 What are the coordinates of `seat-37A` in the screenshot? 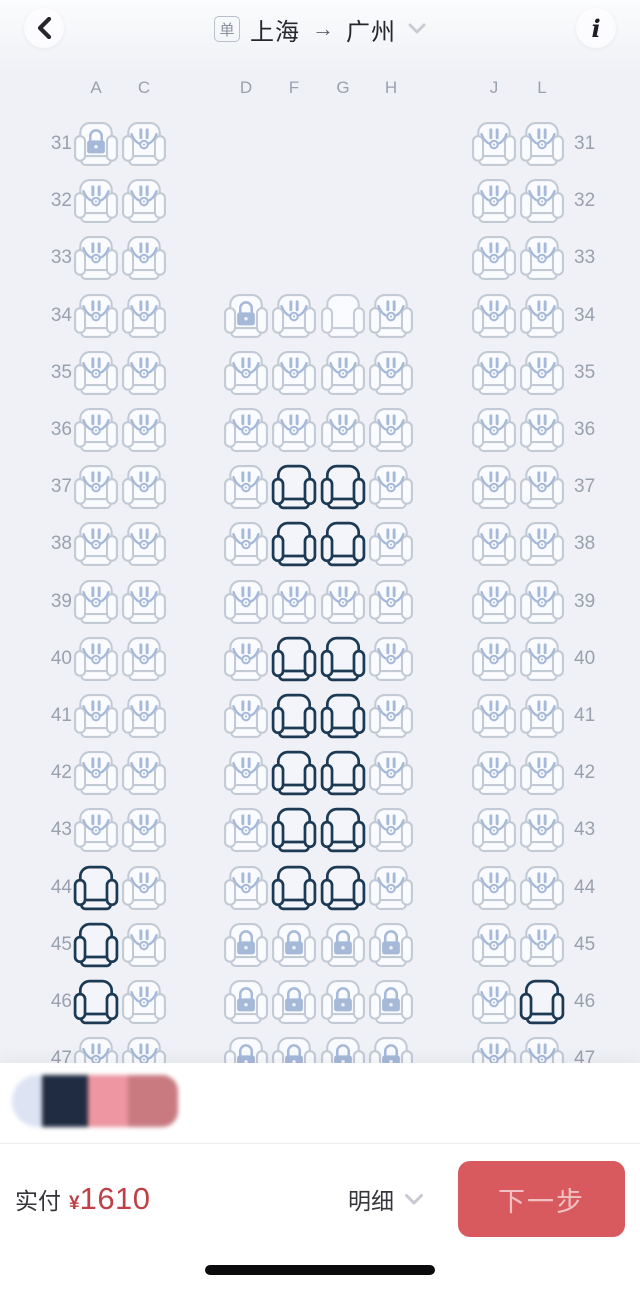 It's located at (96, 487).